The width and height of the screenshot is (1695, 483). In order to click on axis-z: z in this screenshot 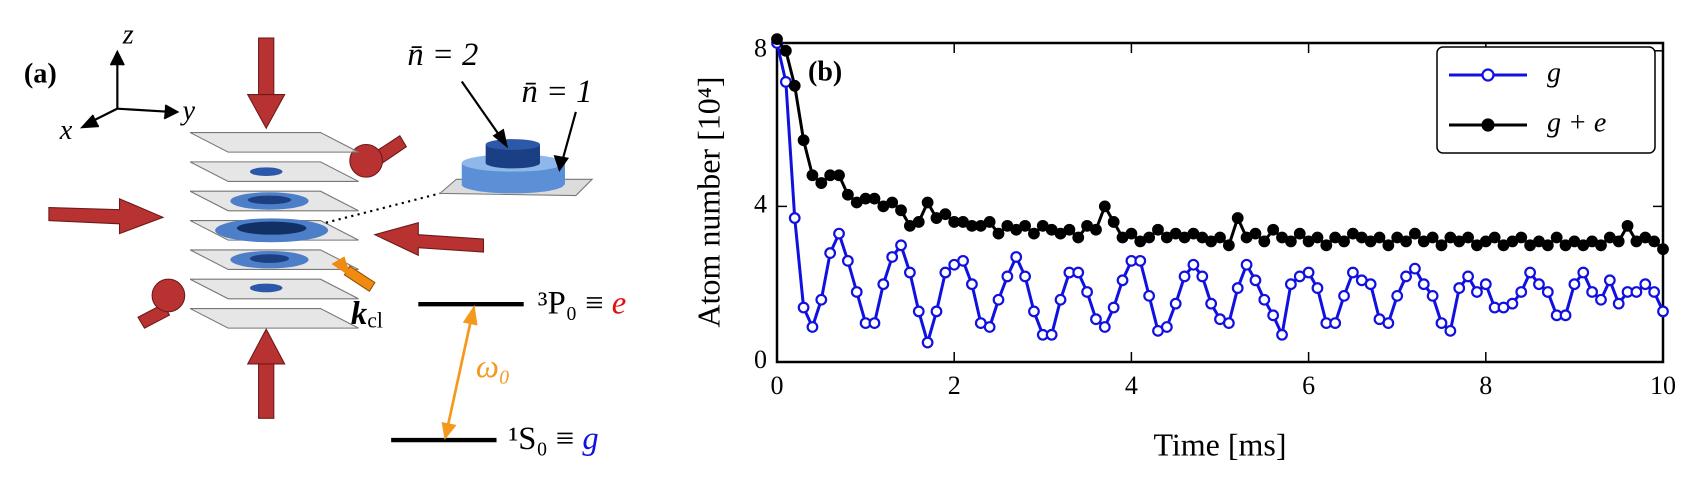, I will do `click(128, 34)`.